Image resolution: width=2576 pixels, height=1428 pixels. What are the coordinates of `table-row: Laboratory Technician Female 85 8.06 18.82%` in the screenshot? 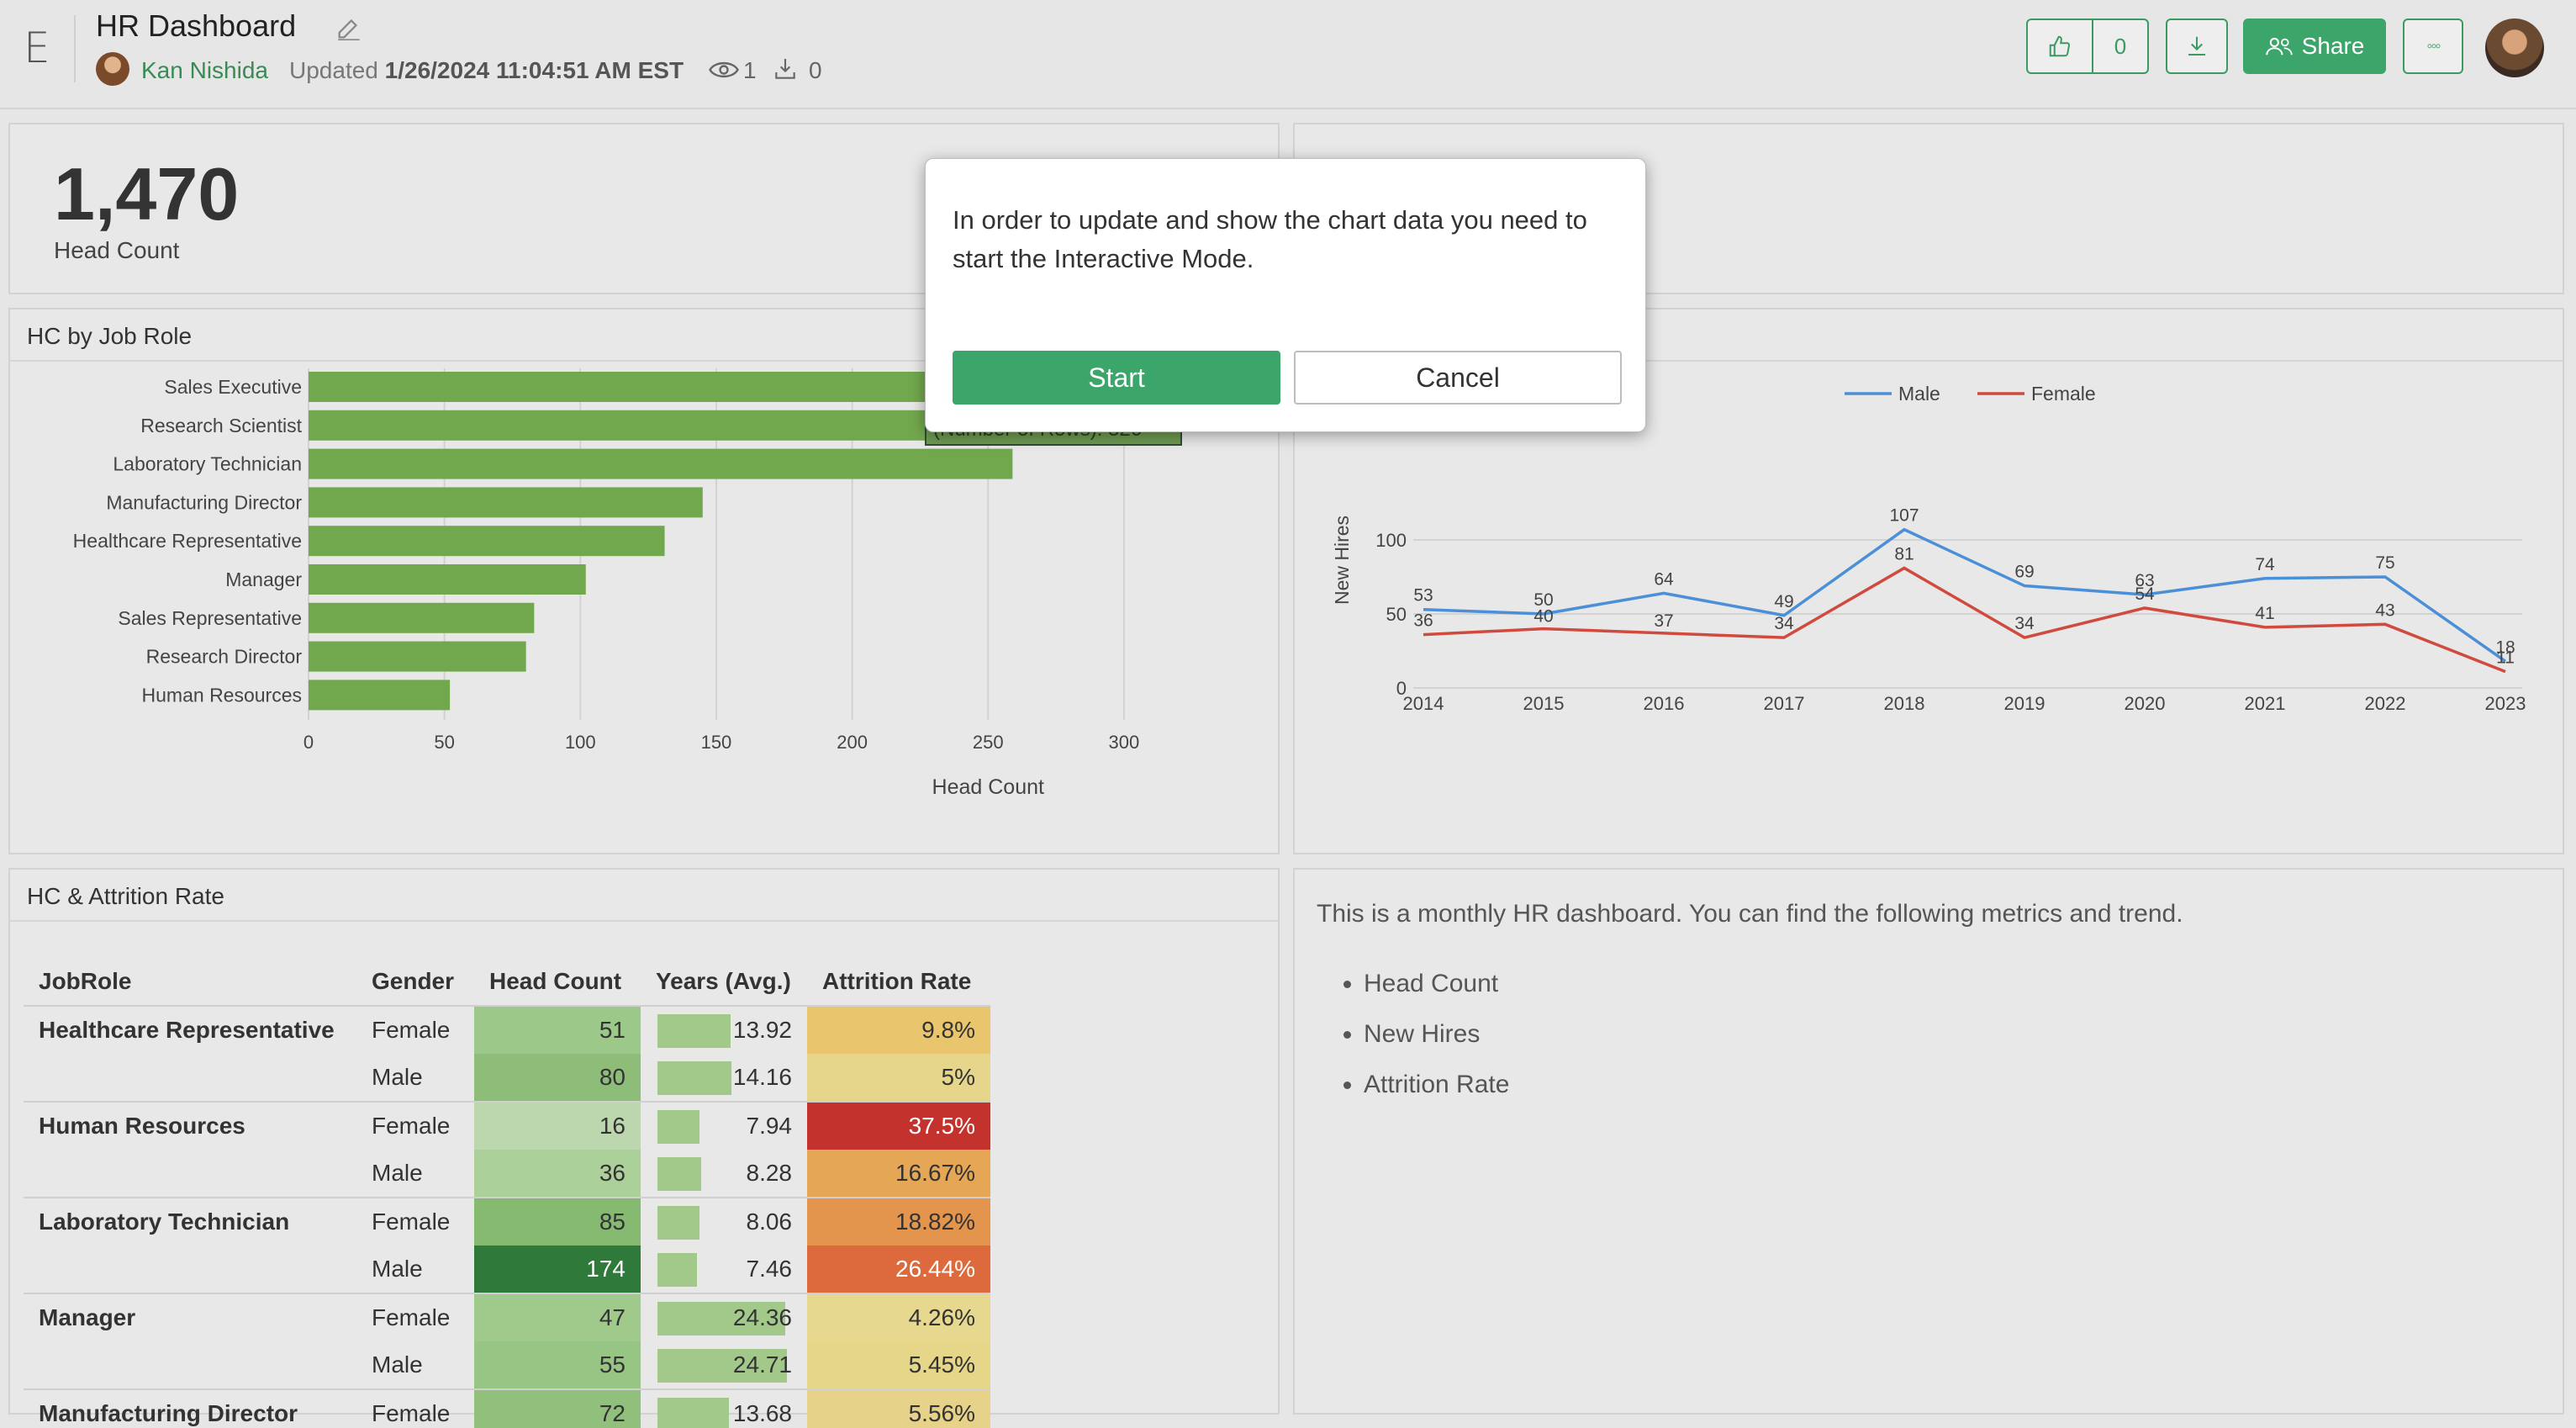 It's located at (507, 1221).